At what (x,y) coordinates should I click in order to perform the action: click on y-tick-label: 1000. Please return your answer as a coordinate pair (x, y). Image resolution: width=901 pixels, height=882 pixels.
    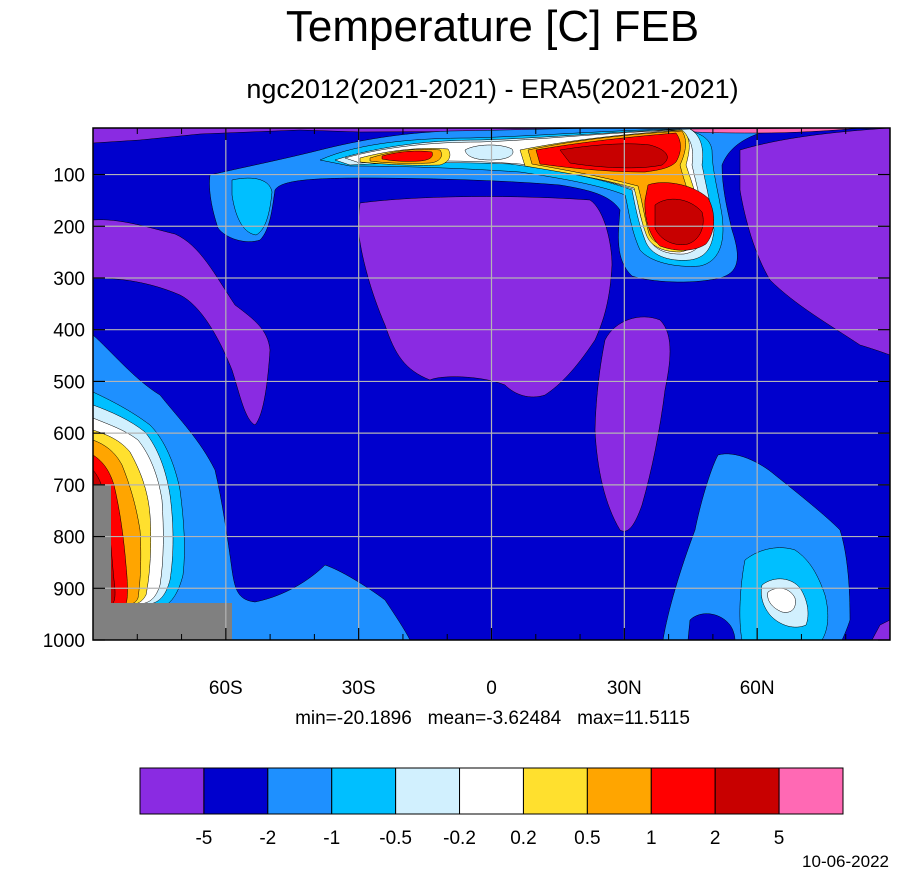
    Looking at the image, I should click on (64, 641).